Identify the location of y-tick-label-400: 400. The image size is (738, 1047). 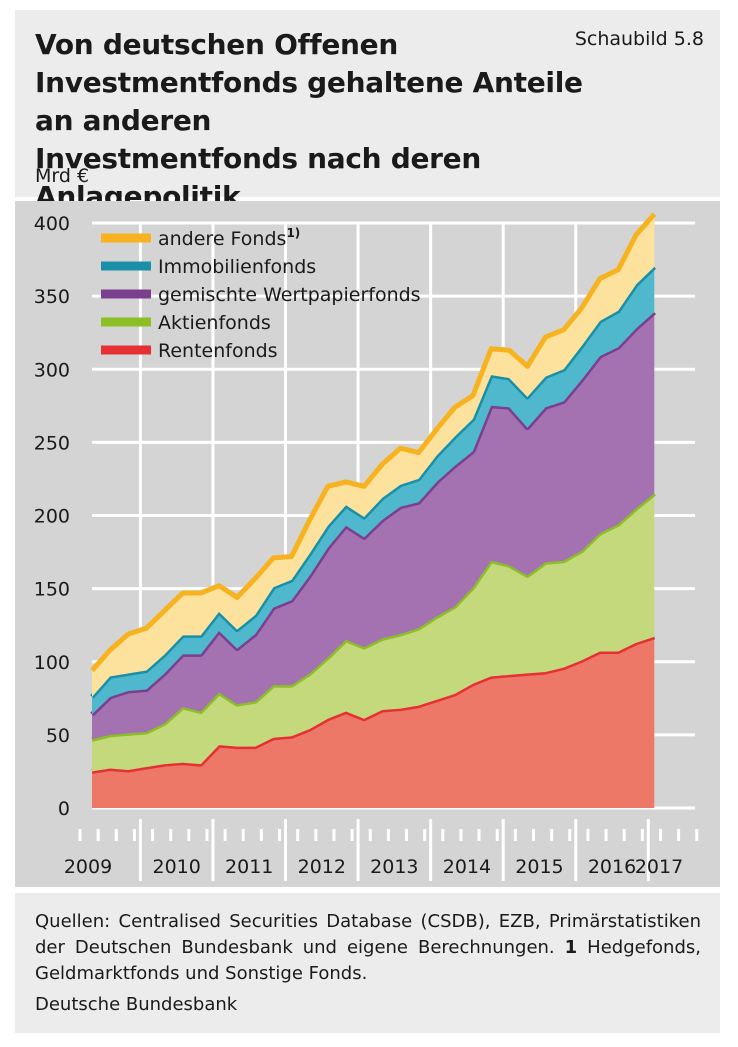
(52, 224).